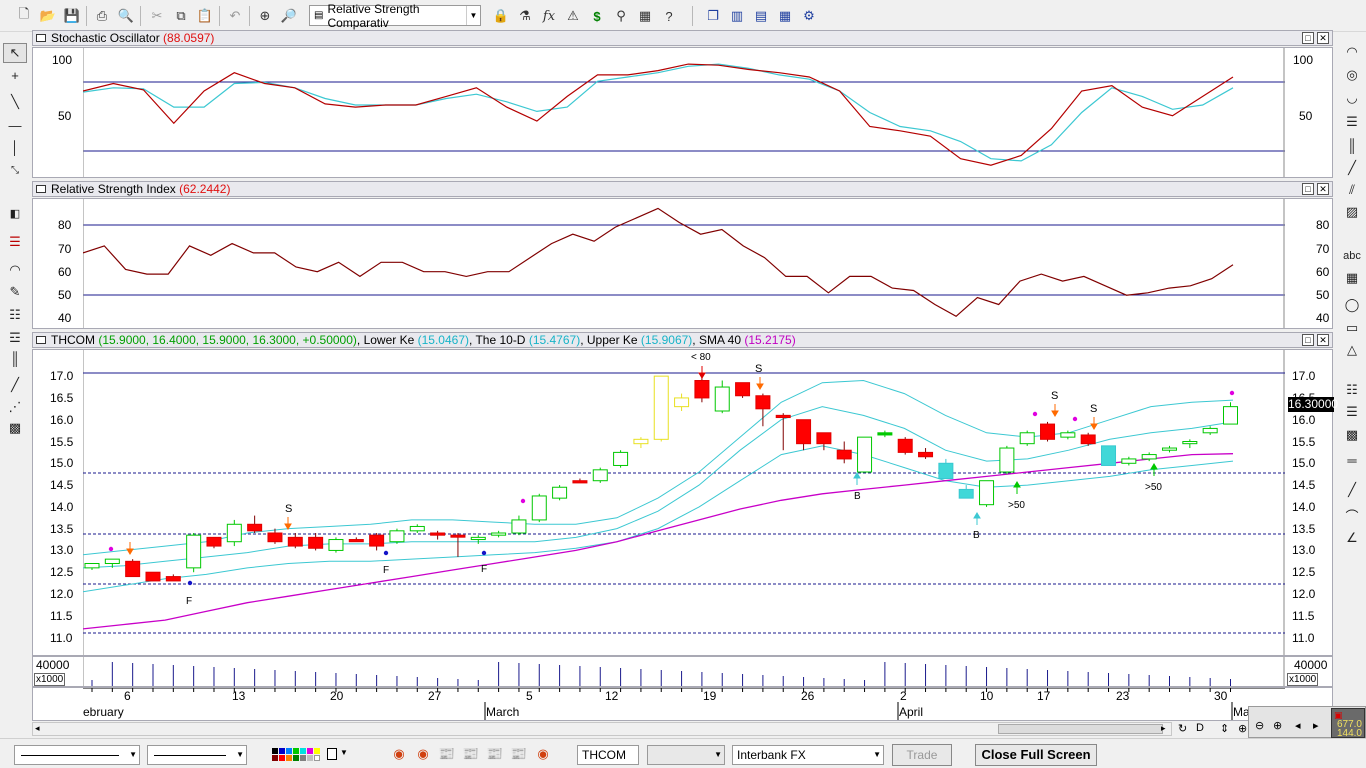 The width and height of the screenshot is (1366, 768). I want to click on grid-lines-icon: ☷, so click(1352, 389).